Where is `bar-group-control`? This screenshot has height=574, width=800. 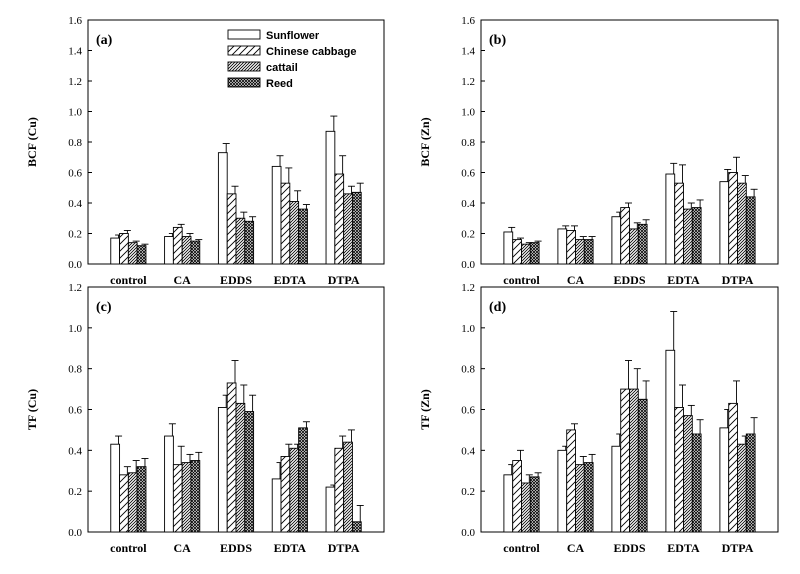 bar-group-control is located at coordinates (522, 245).